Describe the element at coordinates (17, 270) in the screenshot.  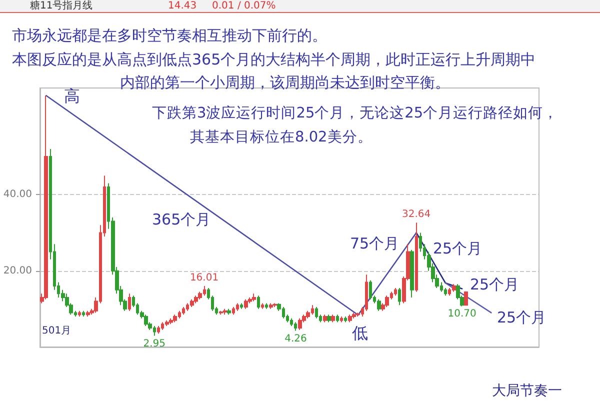
I see `y-tick-label: 20.00` at that location.